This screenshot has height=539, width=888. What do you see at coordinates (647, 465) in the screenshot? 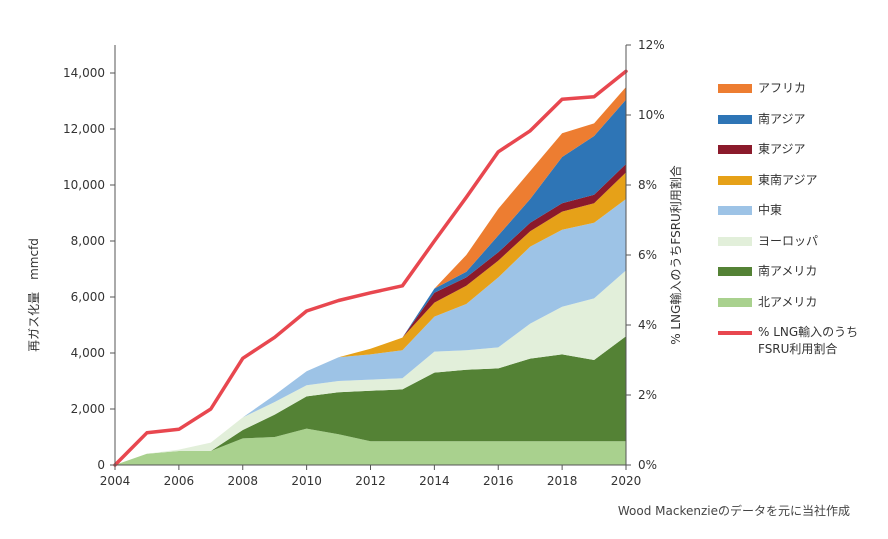
I see `right-tick-label: 0%` at bounding box center [647, 465].